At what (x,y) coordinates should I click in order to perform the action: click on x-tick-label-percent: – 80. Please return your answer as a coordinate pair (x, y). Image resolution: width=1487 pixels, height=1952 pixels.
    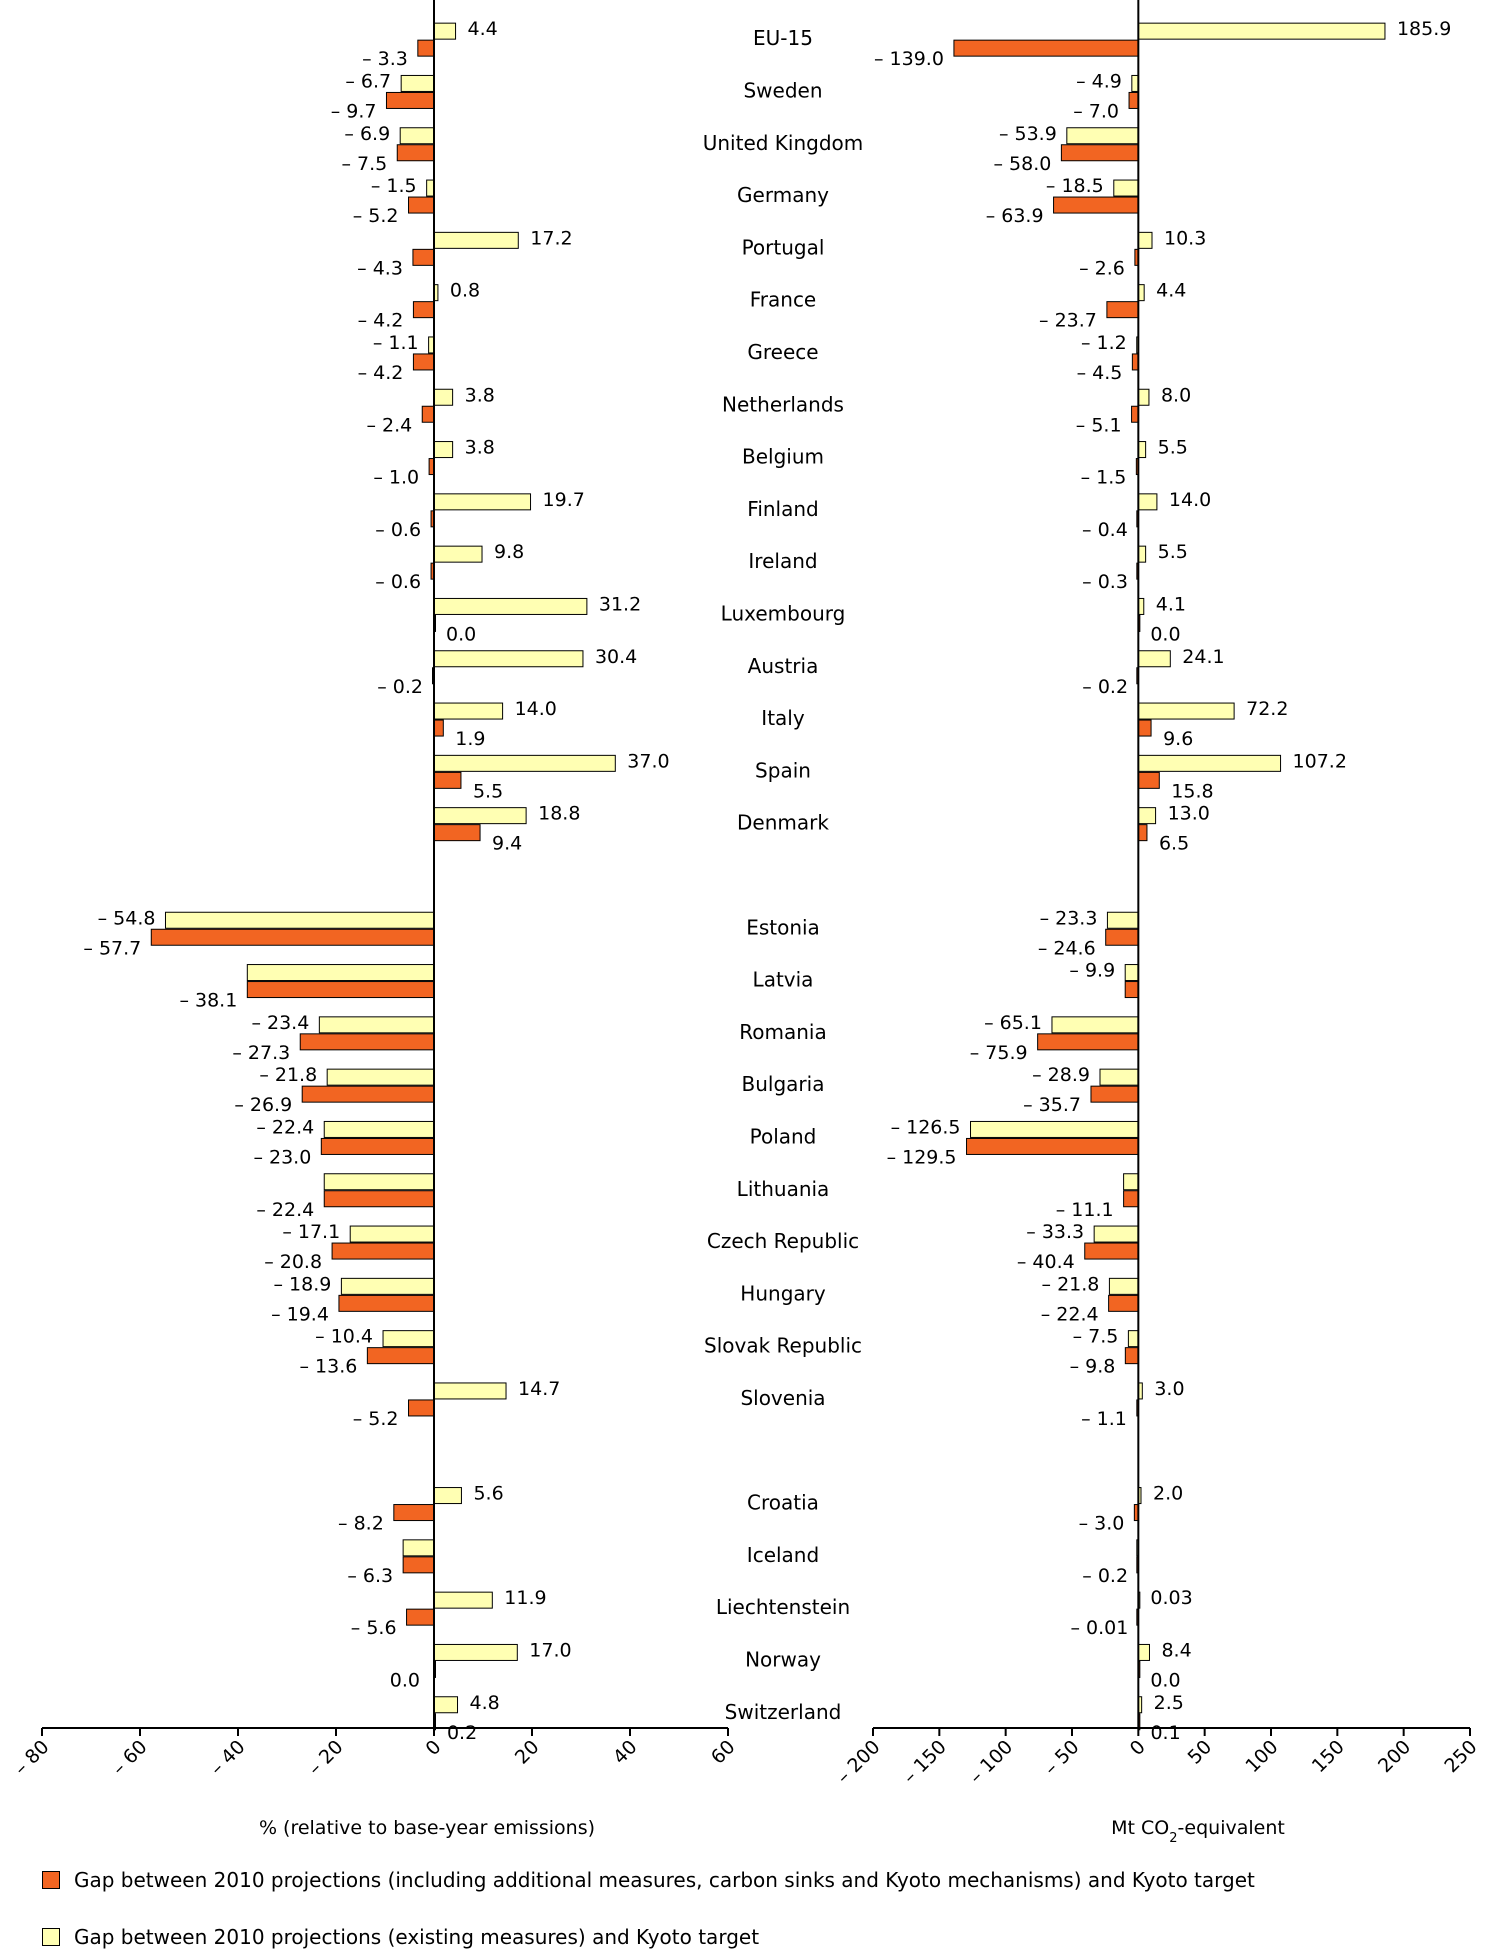
    Looking at the image, I should click on (32, 1758).